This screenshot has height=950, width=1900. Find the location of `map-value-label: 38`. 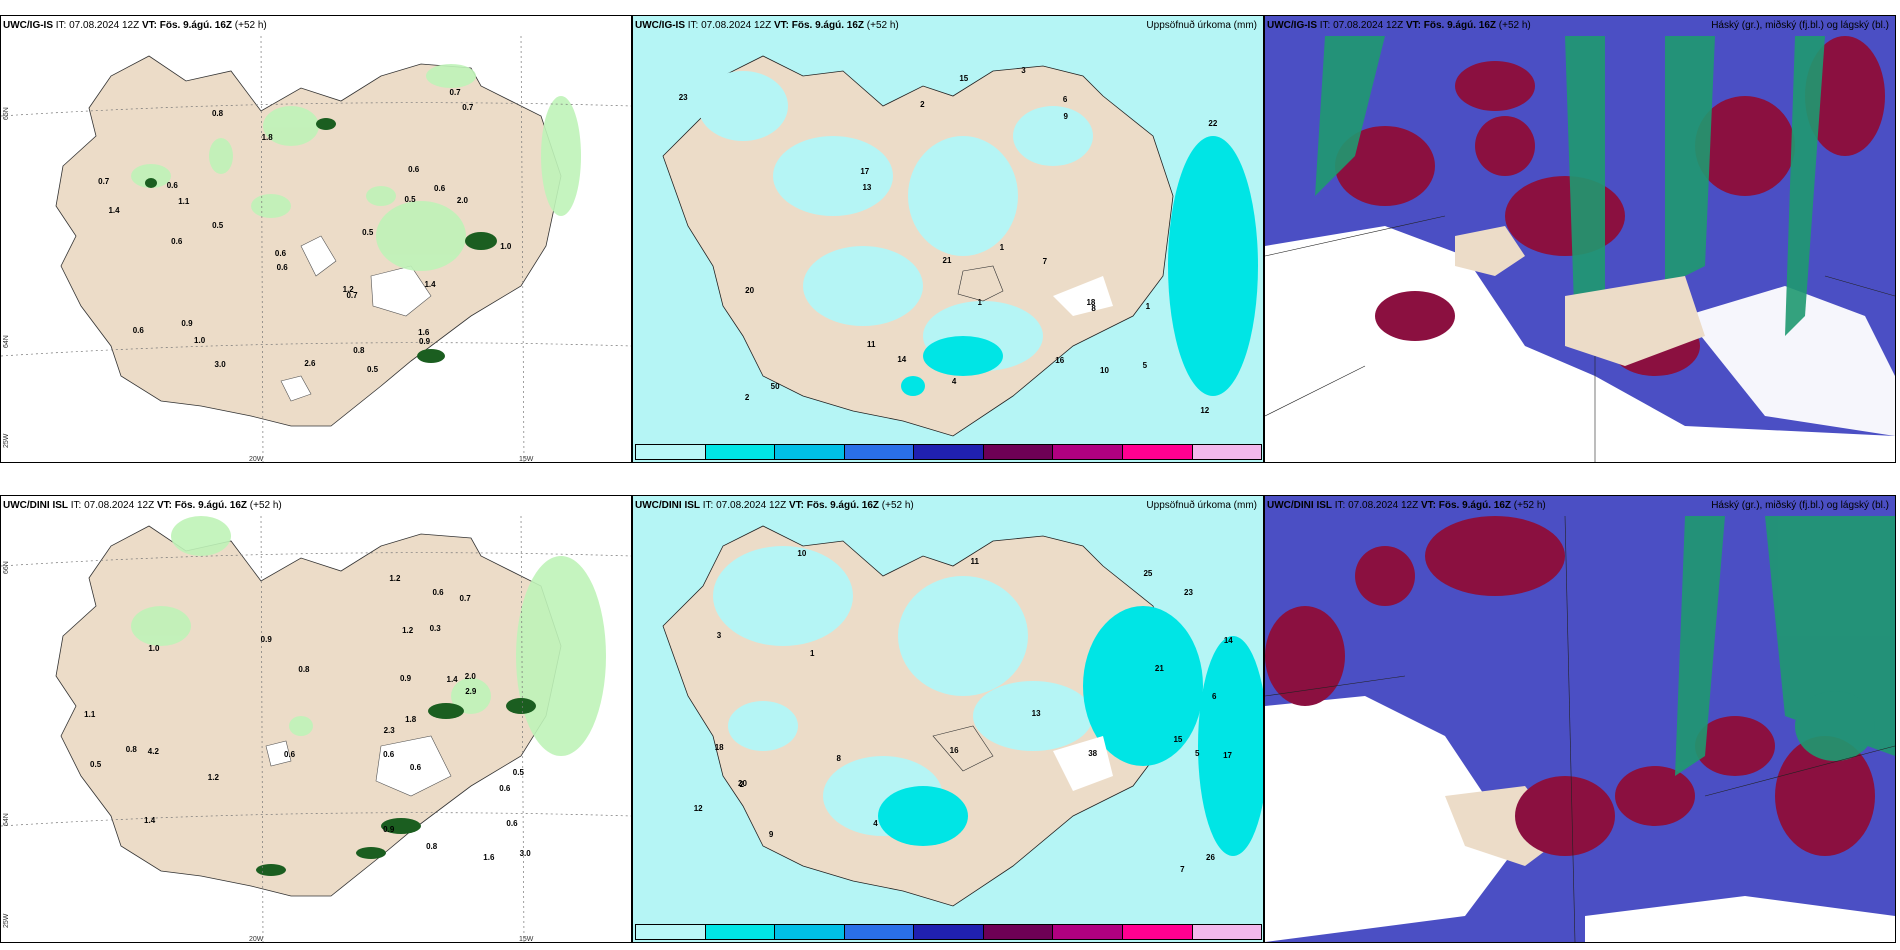

map-value-label: 38 is located at coordinates (1093, 753).